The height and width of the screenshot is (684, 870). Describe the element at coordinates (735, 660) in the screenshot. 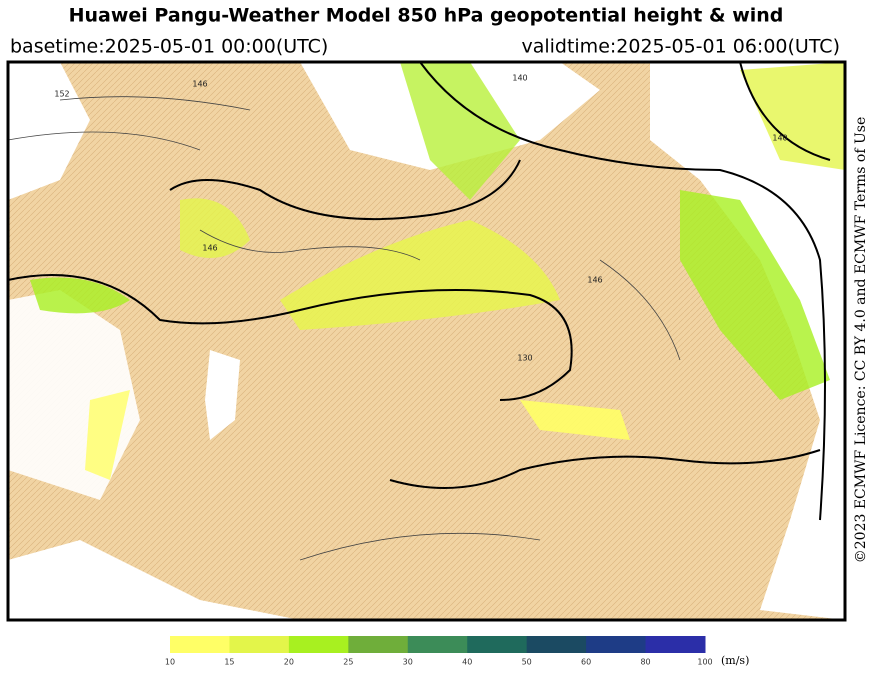

I see `colorbar-unit: (m/s)` at that location.